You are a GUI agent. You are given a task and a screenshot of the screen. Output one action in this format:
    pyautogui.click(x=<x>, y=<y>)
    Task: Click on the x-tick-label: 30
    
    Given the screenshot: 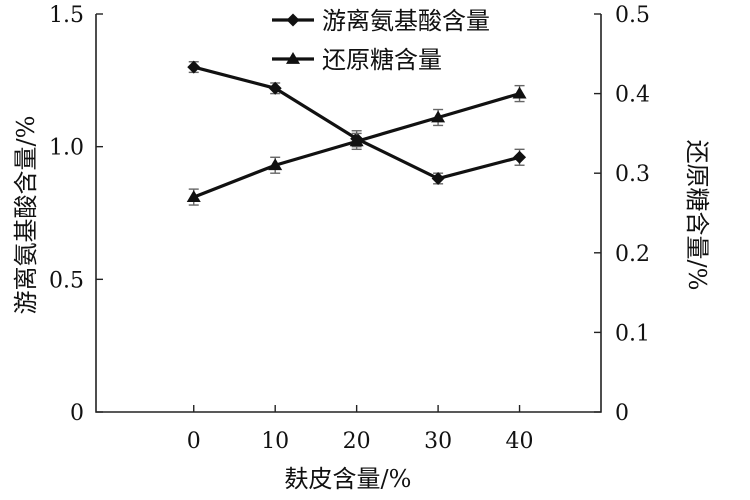 What is the action you would take?
    pyautogui.click(x=438, y=441)
    